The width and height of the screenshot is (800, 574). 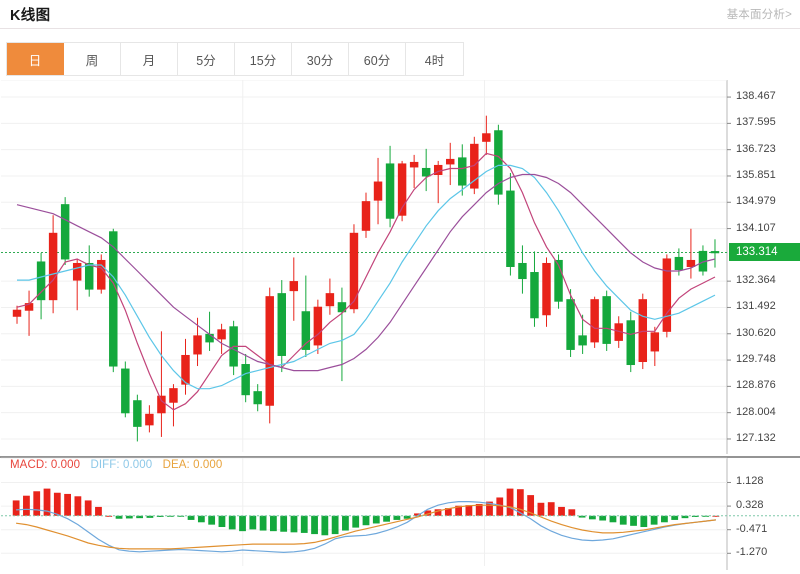 I want to click on price-axis-label-8: 131.492, so click(x=756, y=306).